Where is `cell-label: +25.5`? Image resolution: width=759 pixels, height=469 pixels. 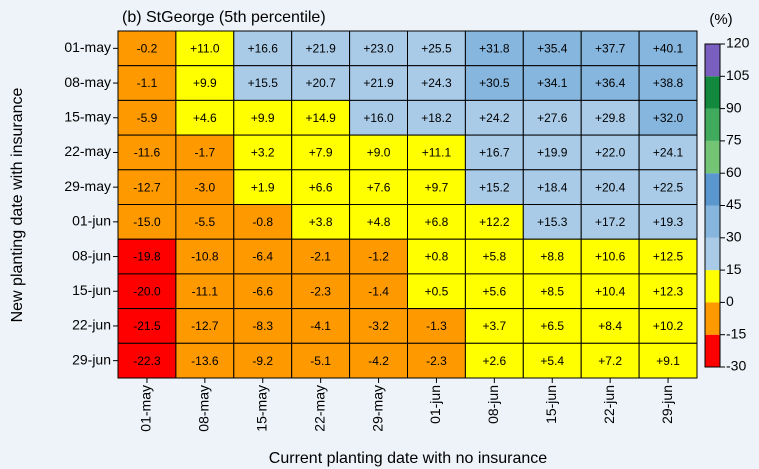 cell-label: +25.5 is located at coordinates (436, 49).